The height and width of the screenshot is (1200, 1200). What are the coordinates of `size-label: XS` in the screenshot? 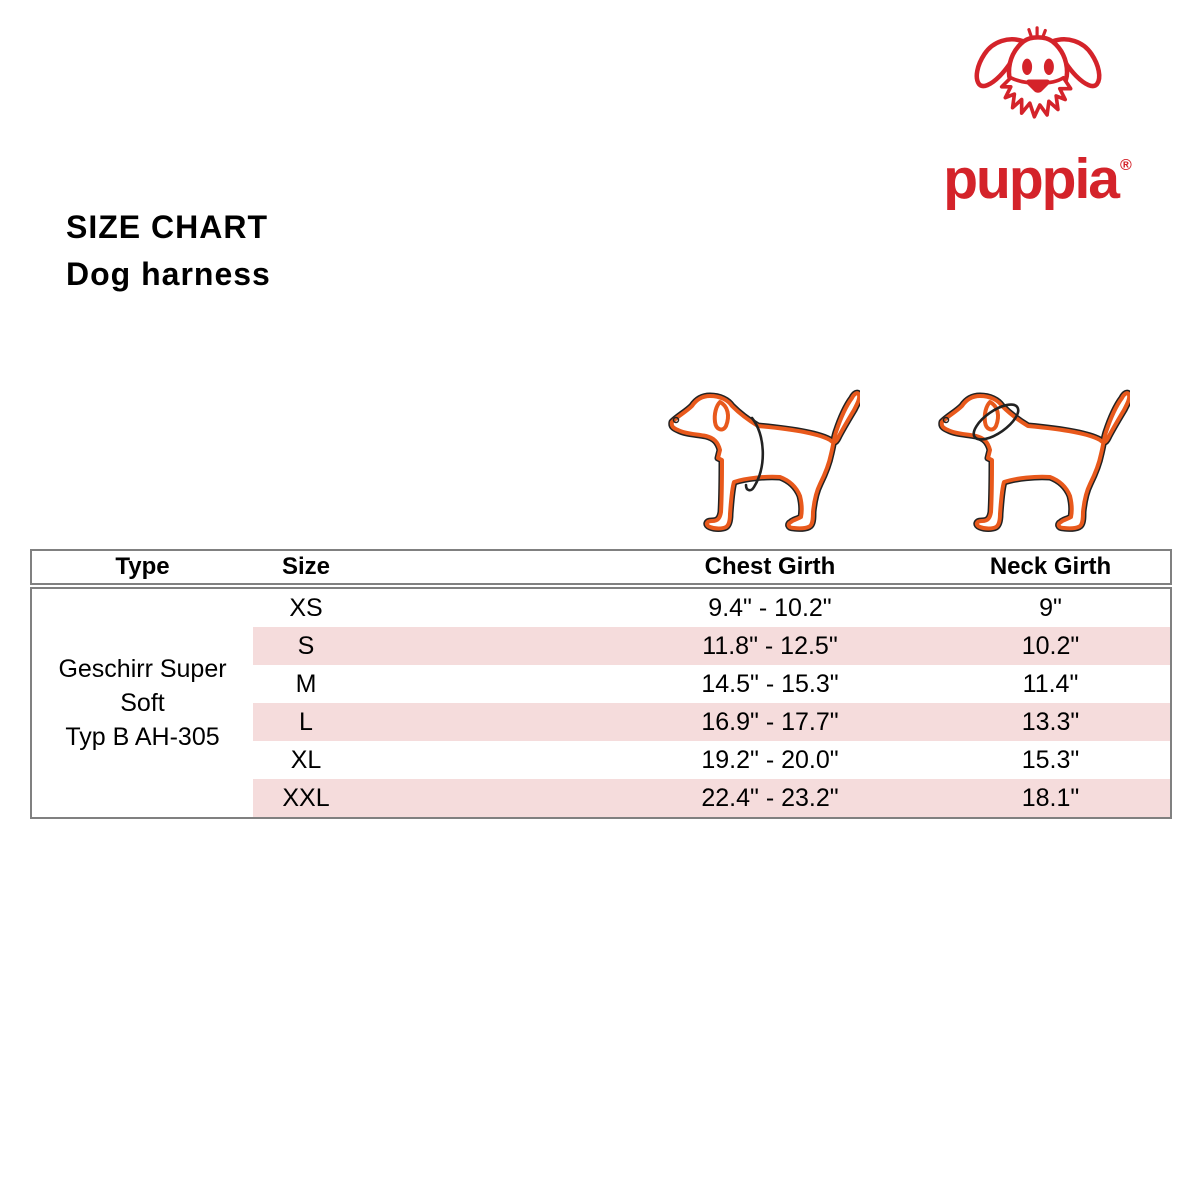 It's located at (306, 606).